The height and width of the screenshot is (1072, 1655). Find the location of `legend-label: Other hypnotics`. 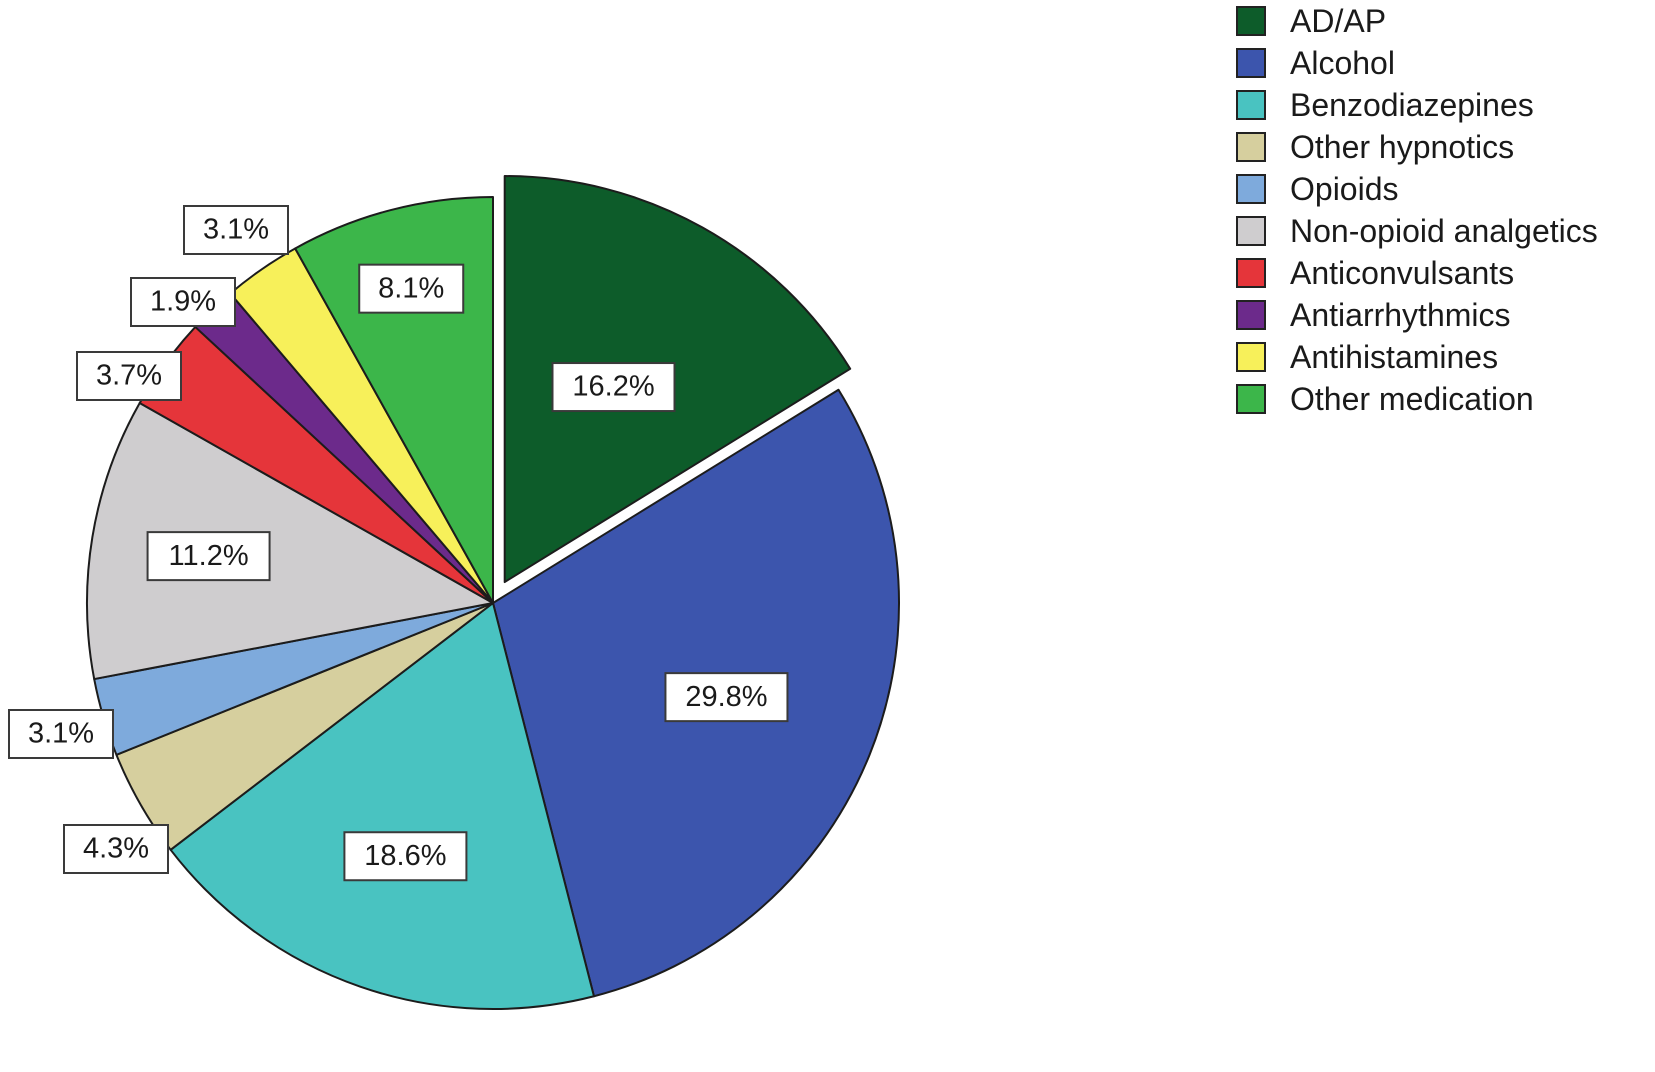

legend-label: Other hypnotics is located at coordinates (1402, 146).